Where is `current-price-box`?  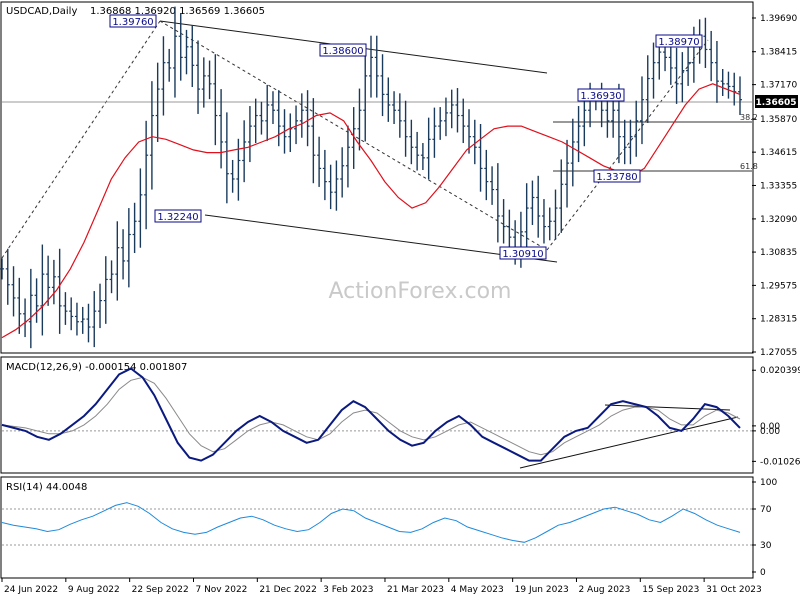 current-price-box is located at coordinates (776, 101).